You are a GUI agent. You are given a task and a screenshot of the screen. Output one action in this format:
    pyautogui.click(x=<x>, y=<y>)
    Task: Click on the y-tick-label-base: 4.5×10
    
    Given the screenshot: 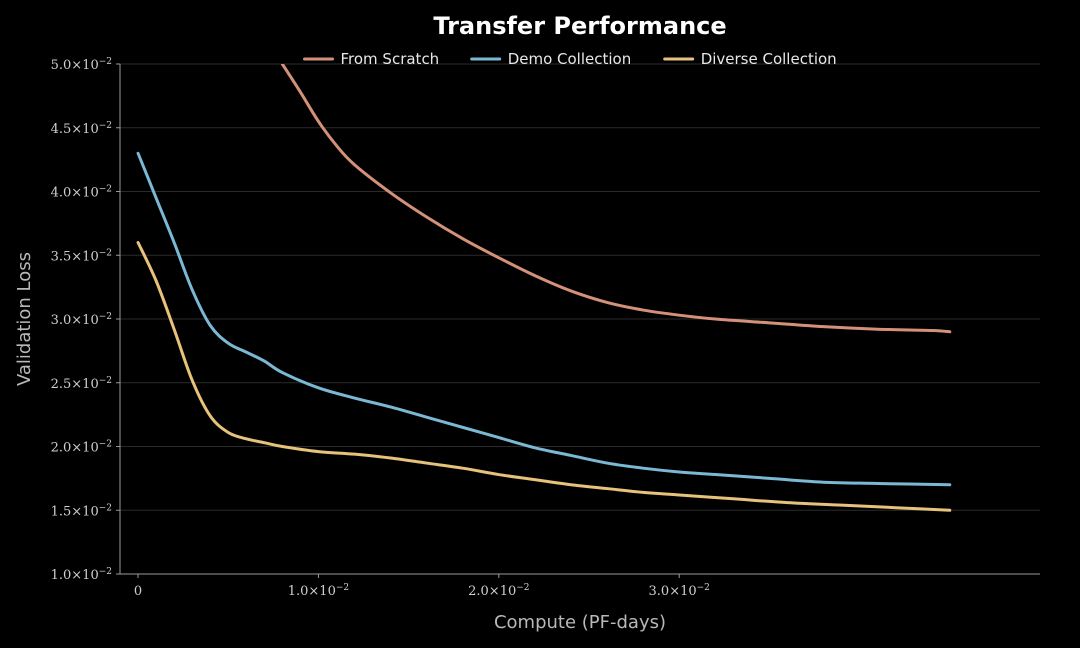 What is the action you would take?
    pyautogui.click(x=75, y=129)
    